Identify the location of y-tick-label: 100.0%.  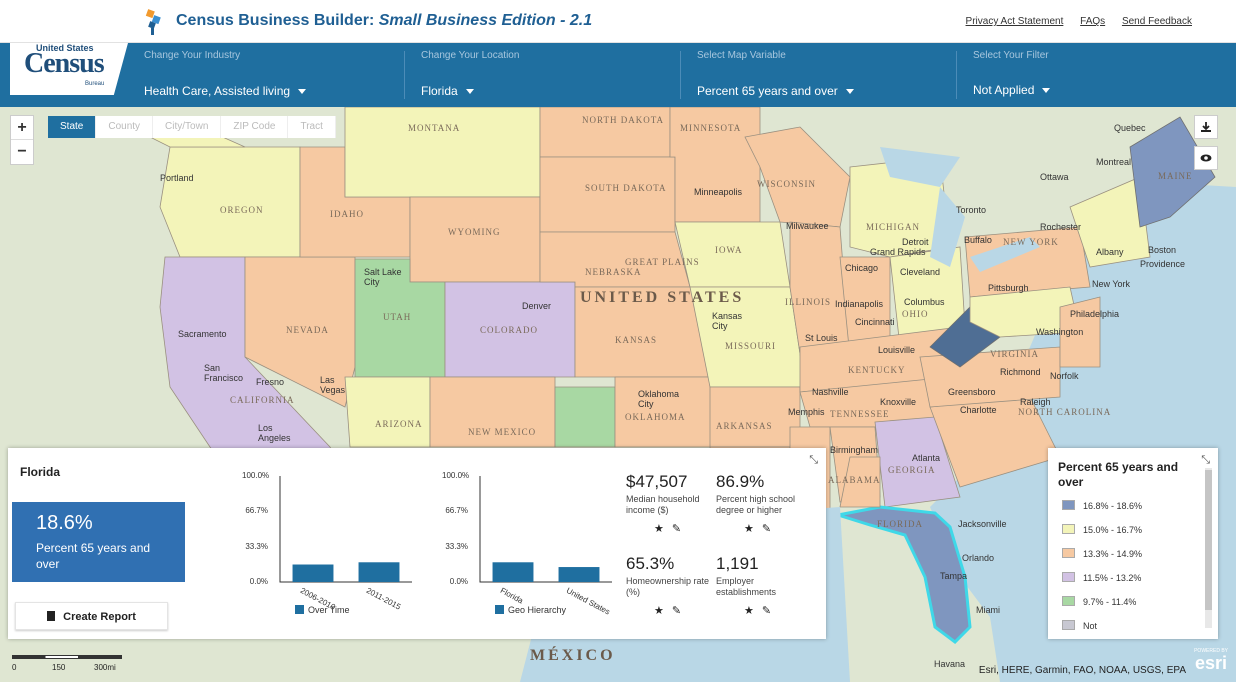
(256, 475).